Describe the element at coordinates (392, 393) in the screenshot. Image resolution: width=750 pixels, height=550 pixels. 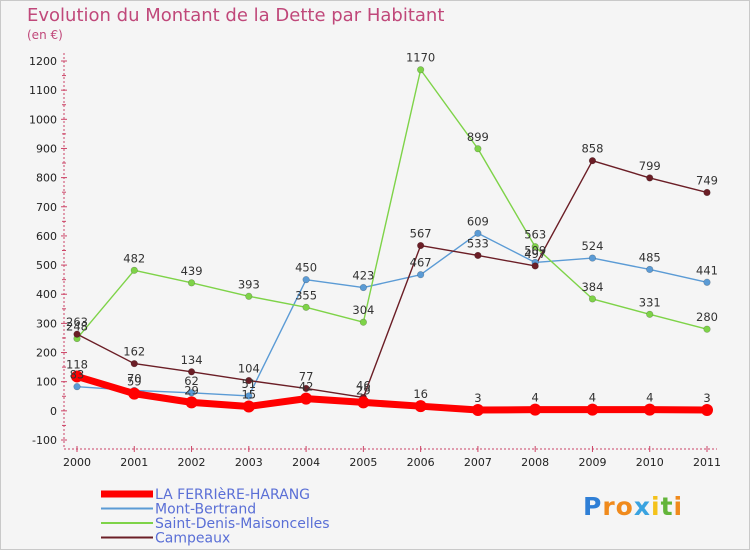
I see `series-line-la-ferri-re-harang` at that location.